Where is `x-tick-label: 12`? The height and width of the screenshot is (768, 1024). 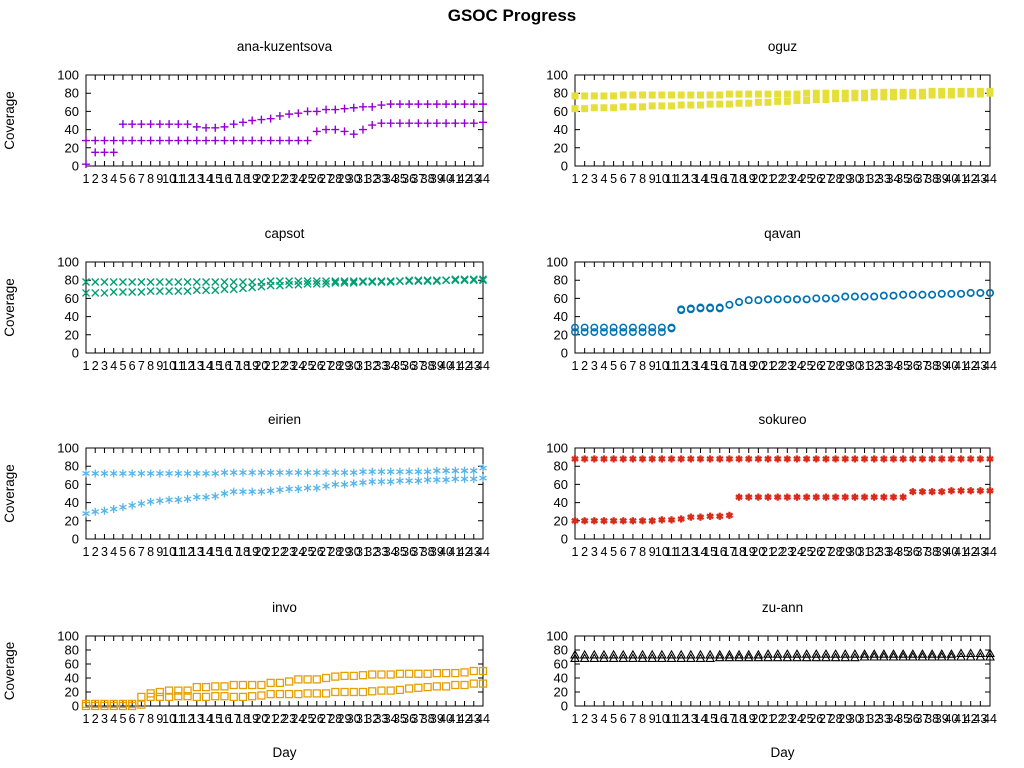
x-tick-label: 12 is located at coordinates (188, 179).